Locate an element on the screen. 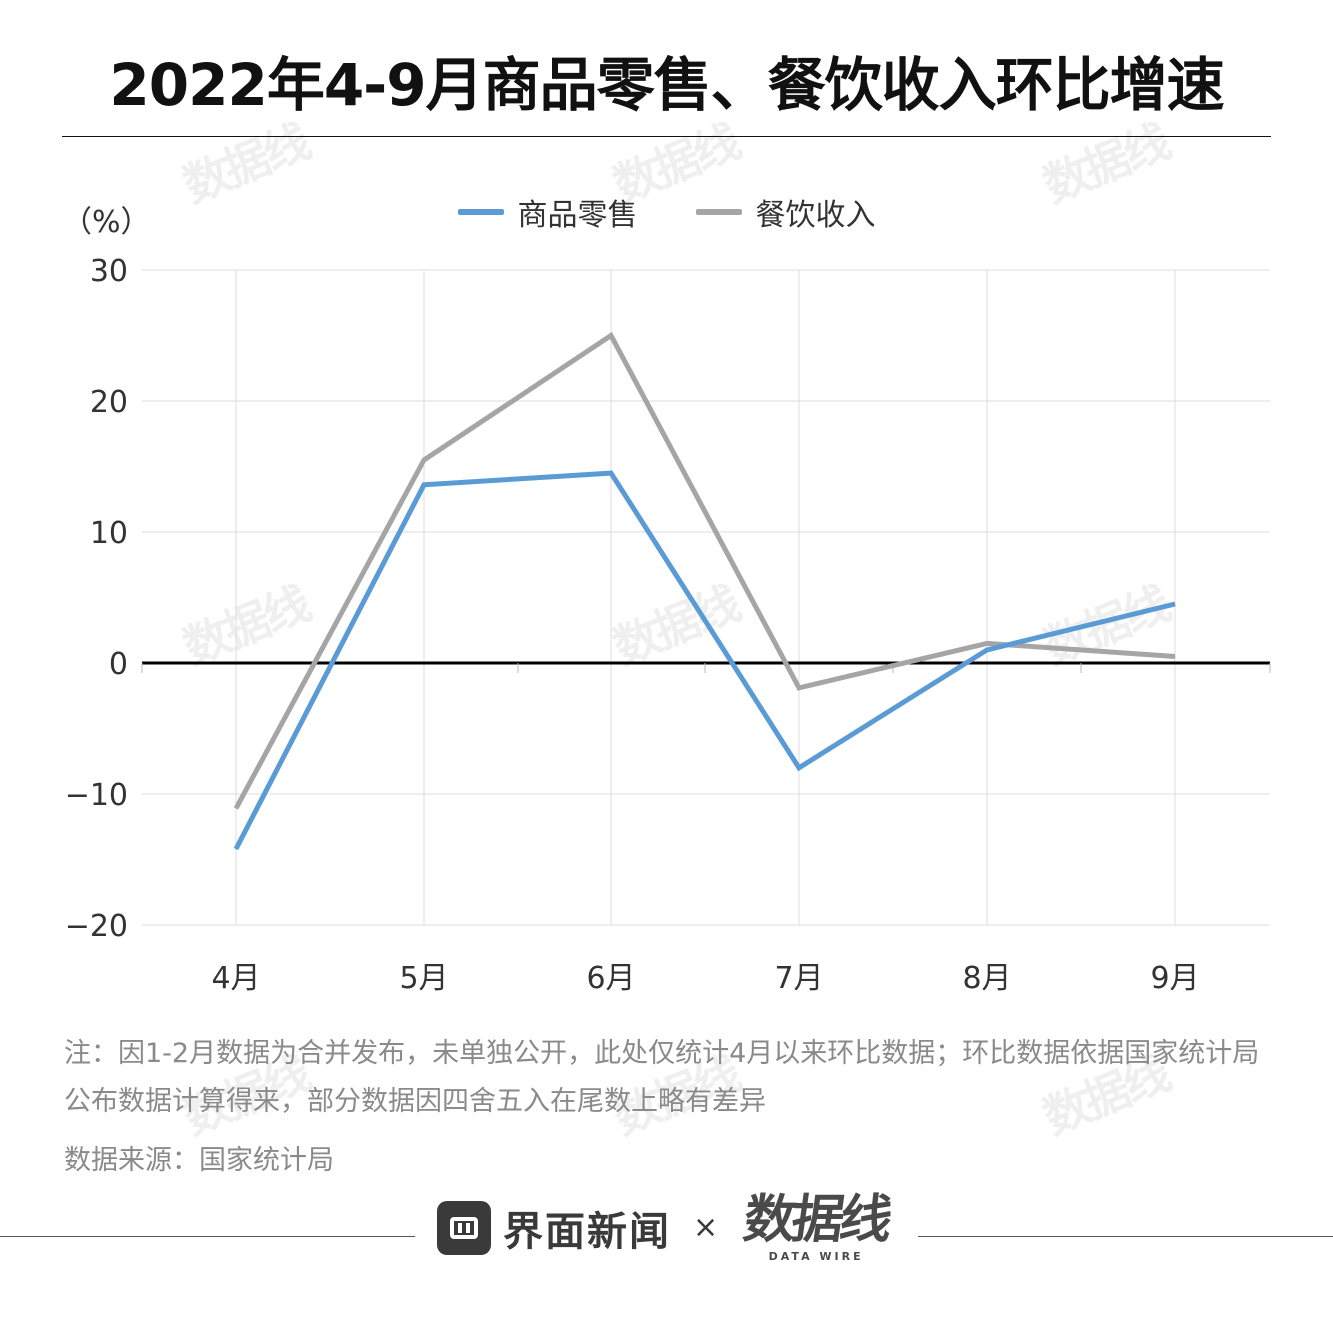 The image size is (1333, 1322). chart-title: 2022年4-9月商品零售、餐饮收入环比增速 is located at coordinates (666, 85).